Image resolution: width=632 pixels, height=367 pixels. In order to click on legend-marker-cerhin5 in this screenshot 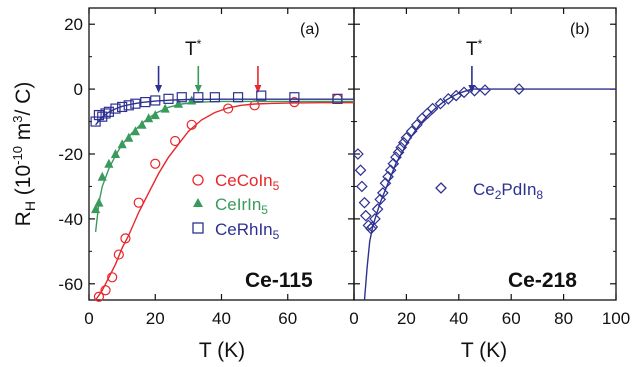, I will do `click(198, 228)`.